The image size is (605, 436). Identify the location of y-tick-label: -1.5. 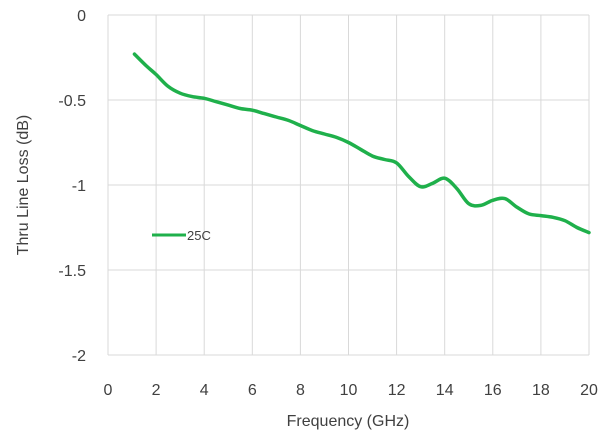
(72, 271).